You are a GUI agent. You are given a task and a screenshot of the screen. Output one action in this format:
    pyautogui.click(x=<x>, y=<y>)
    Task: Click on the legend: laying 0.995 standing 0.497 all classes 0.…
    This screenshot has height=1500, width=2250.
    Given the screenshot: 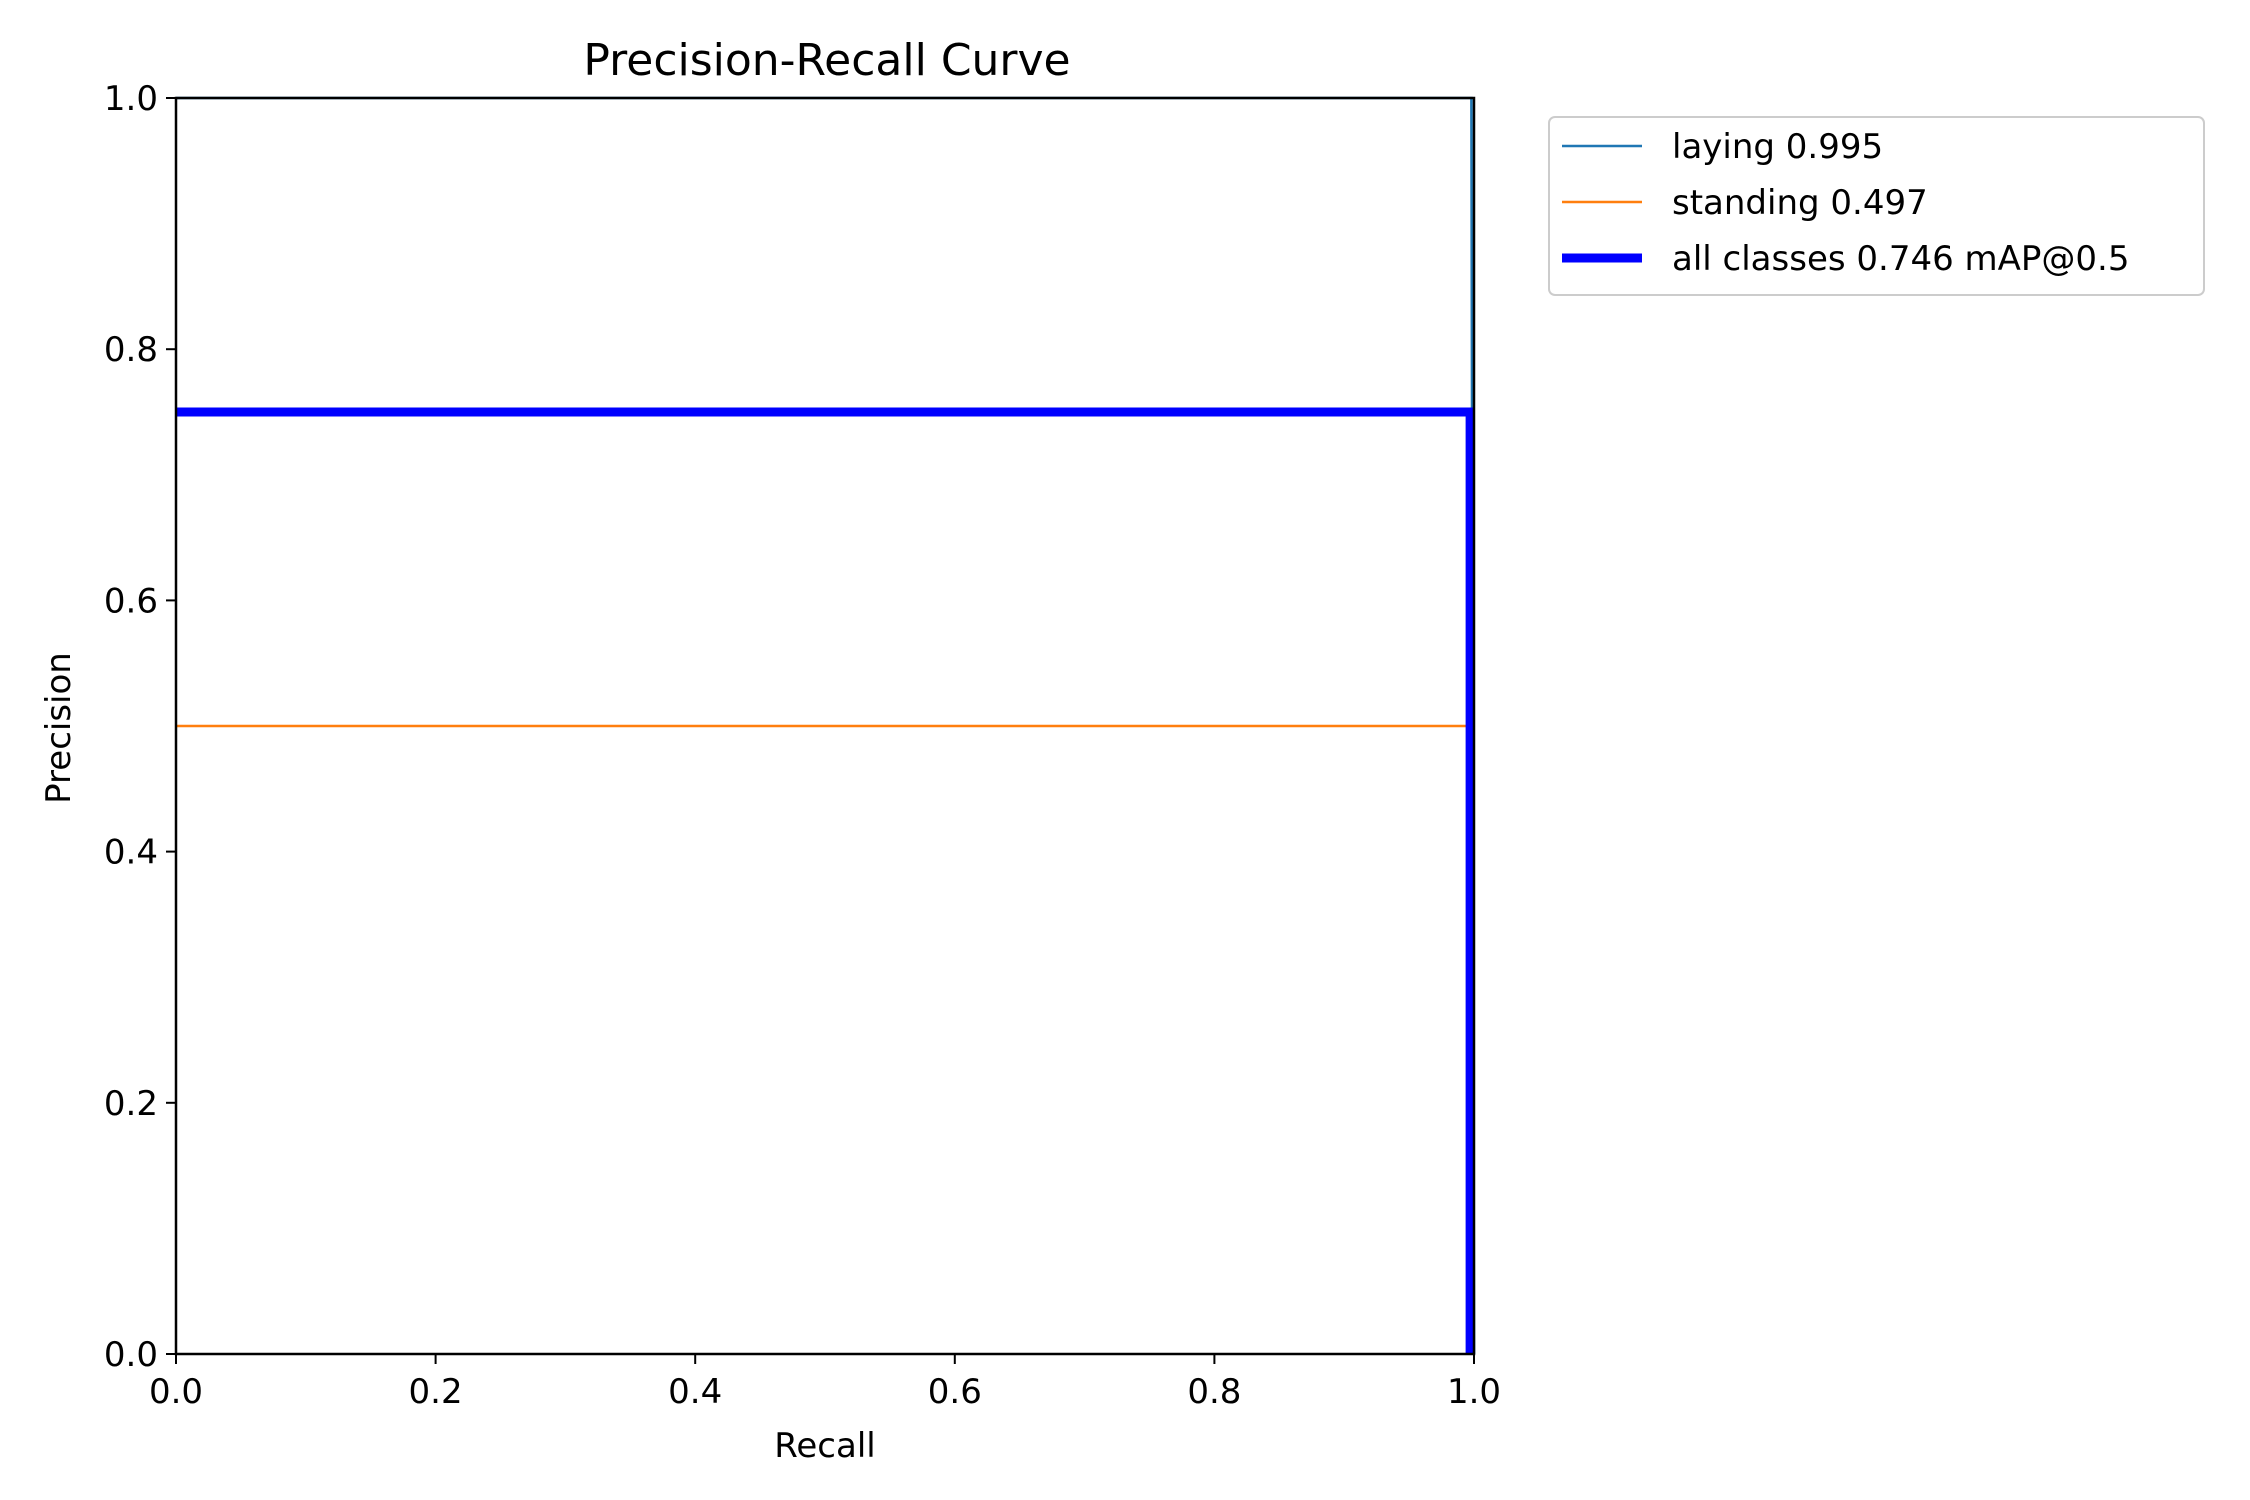 What is the action you would take?
    pyautogui.click(x=1876, y=206)
    